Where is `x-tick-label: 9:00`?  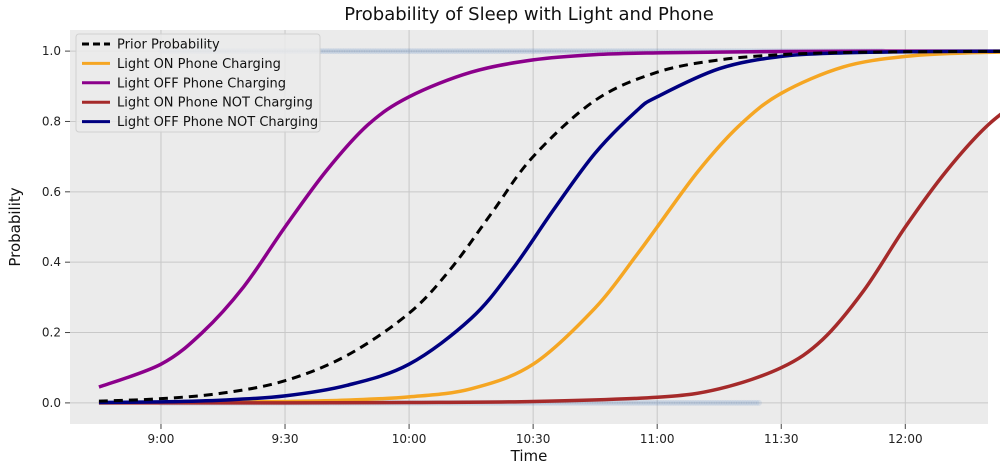 x-tick-label: 9:00 is located at coordinates (160, 439).